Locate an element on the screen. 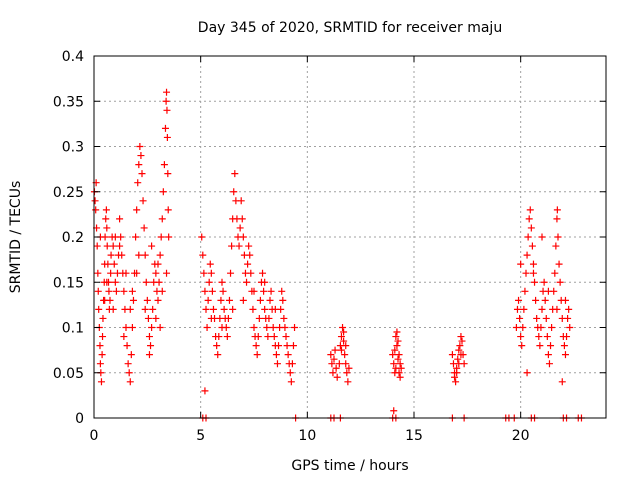  y-tick-label: 0.05 is located at coordinates (68, 374).